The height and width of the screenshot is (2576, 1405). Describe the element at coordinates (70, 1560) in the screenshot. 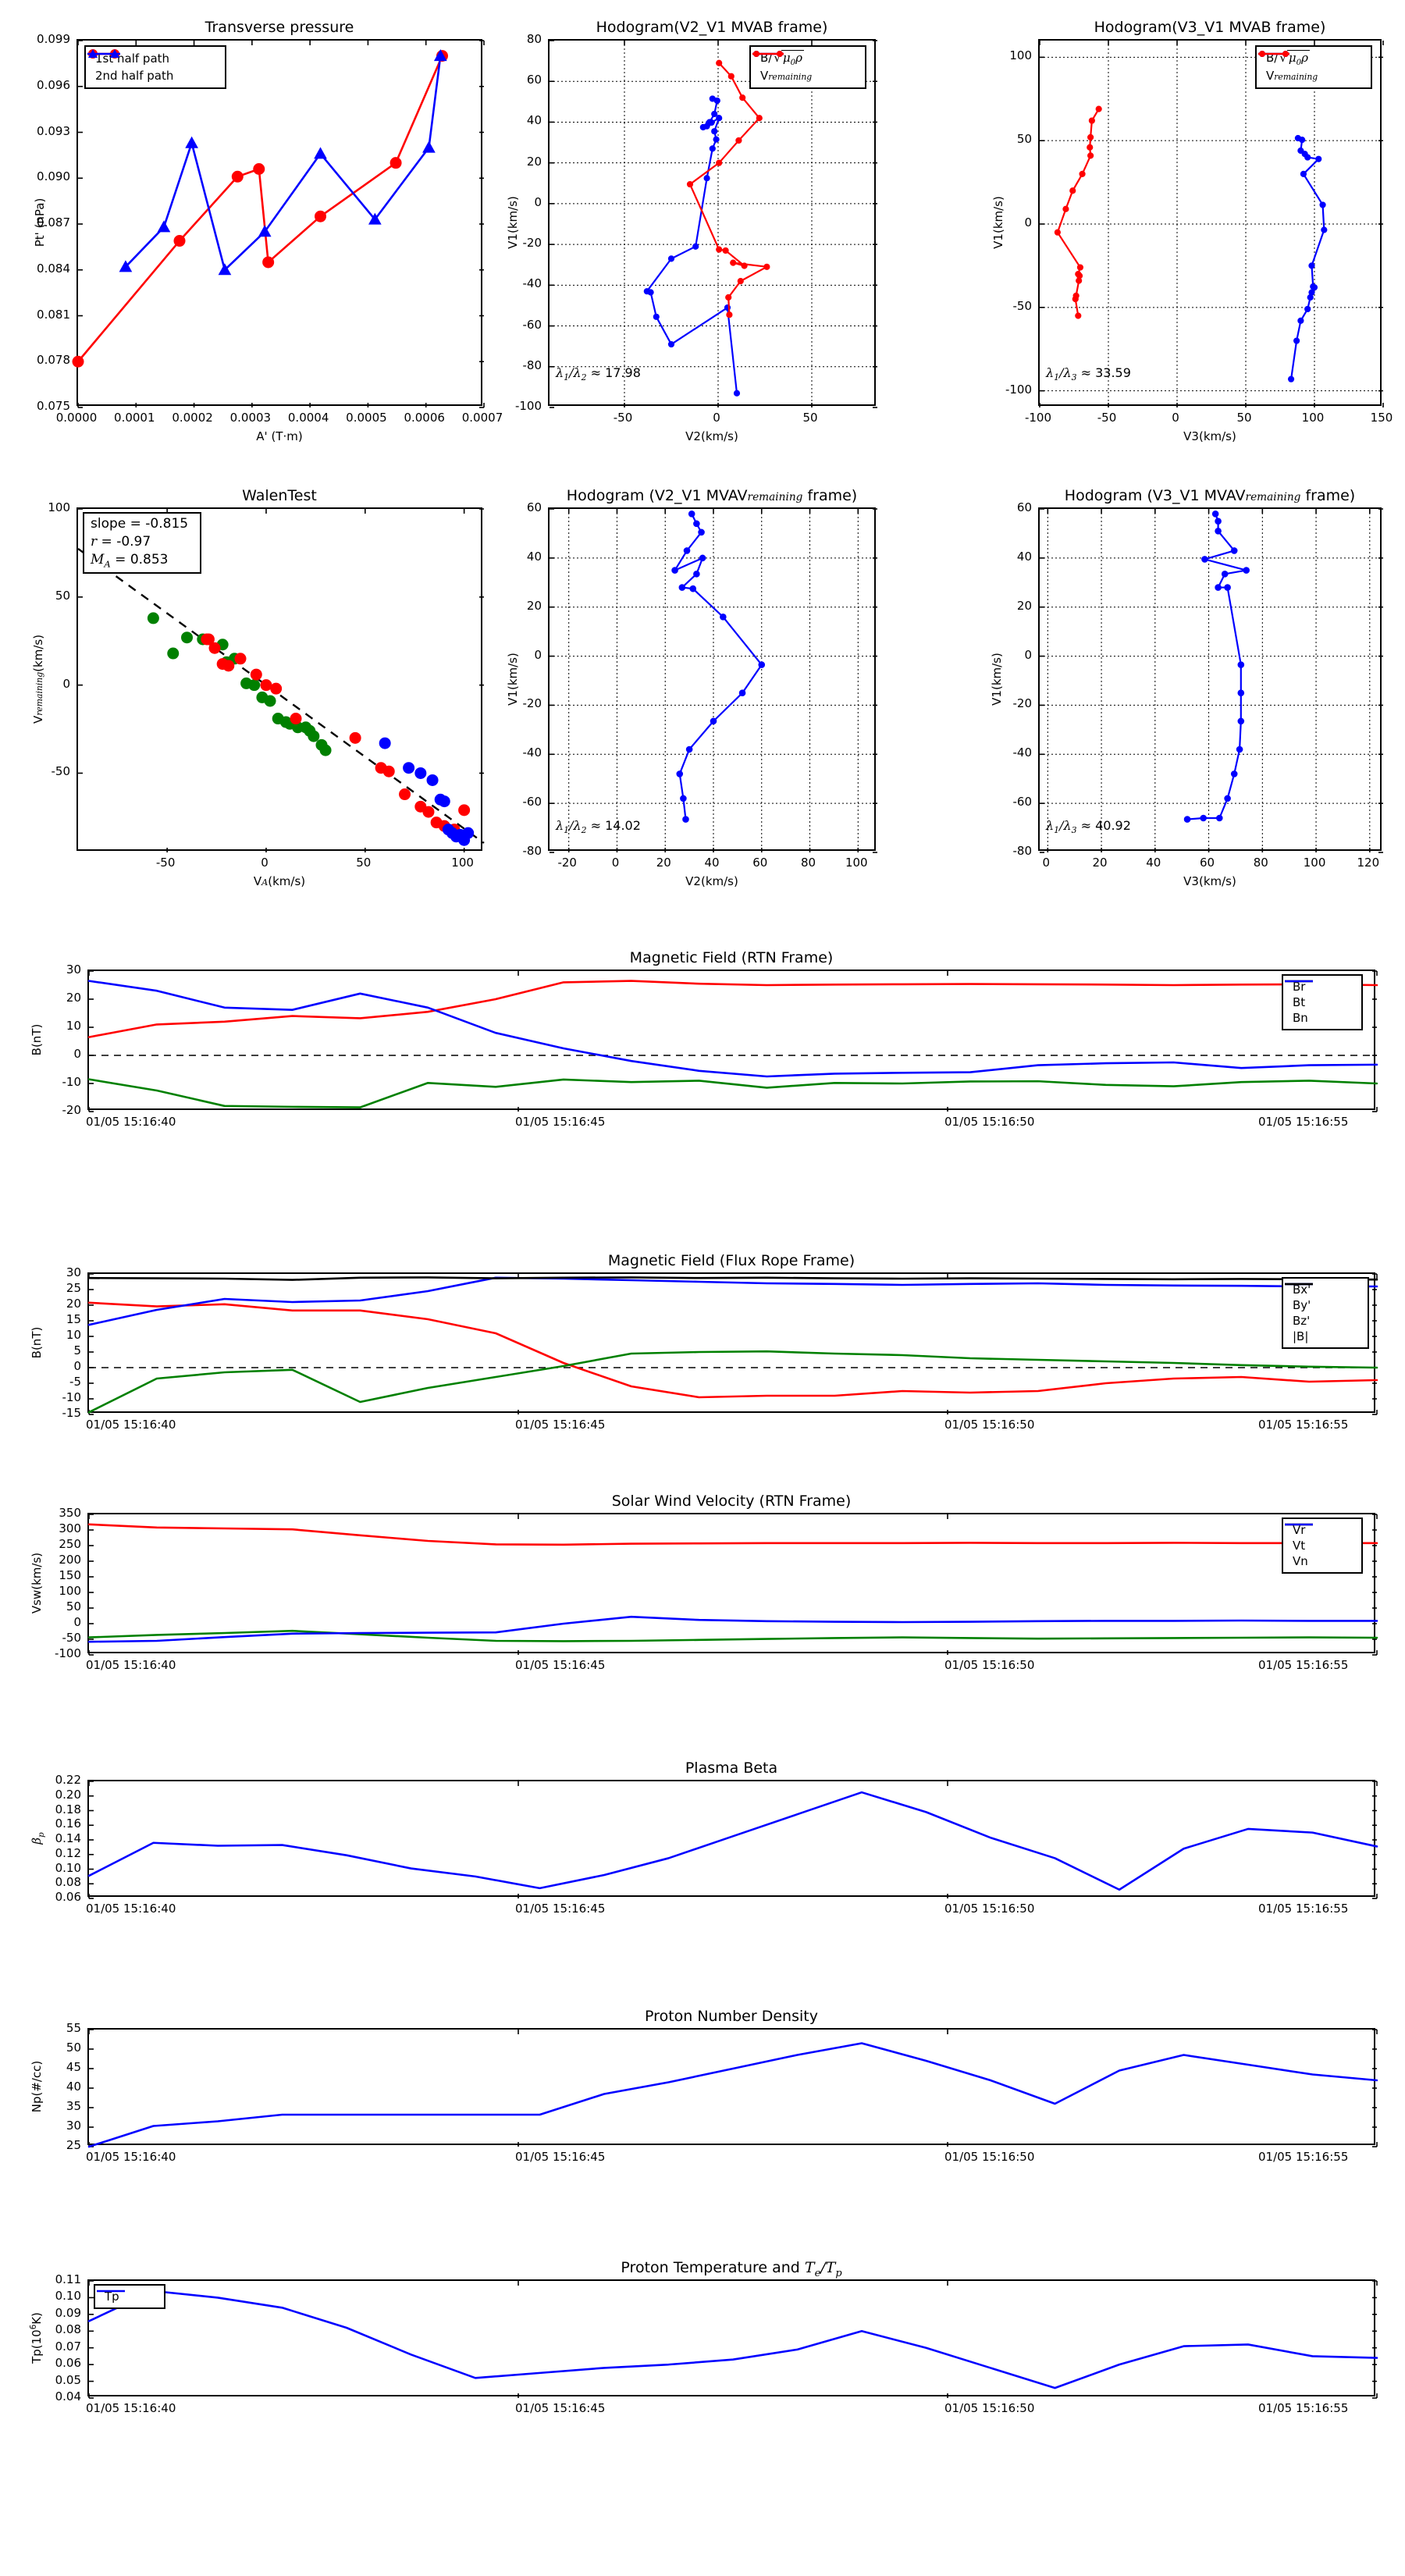

I see `solar-wind-velocity-rtn-ytick: 200` at that location.